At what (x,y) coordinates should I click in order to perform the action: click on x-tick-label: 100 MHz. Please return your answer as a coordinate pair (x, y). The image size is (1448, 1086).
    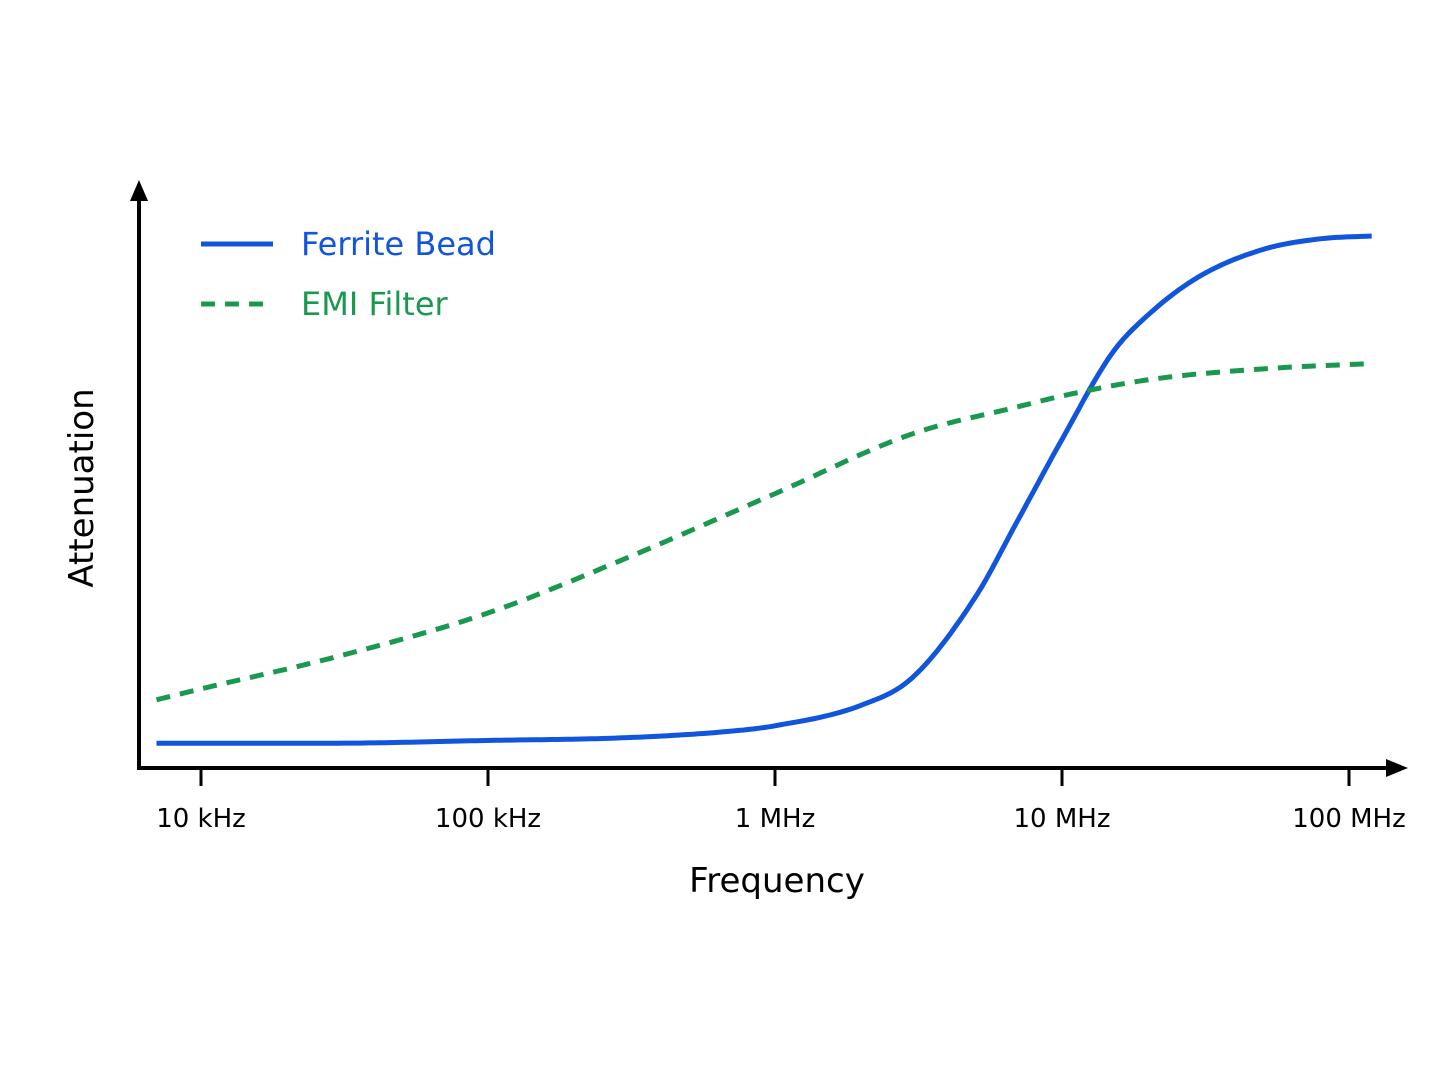
    Looking at the image, I should click on (1349, 819).